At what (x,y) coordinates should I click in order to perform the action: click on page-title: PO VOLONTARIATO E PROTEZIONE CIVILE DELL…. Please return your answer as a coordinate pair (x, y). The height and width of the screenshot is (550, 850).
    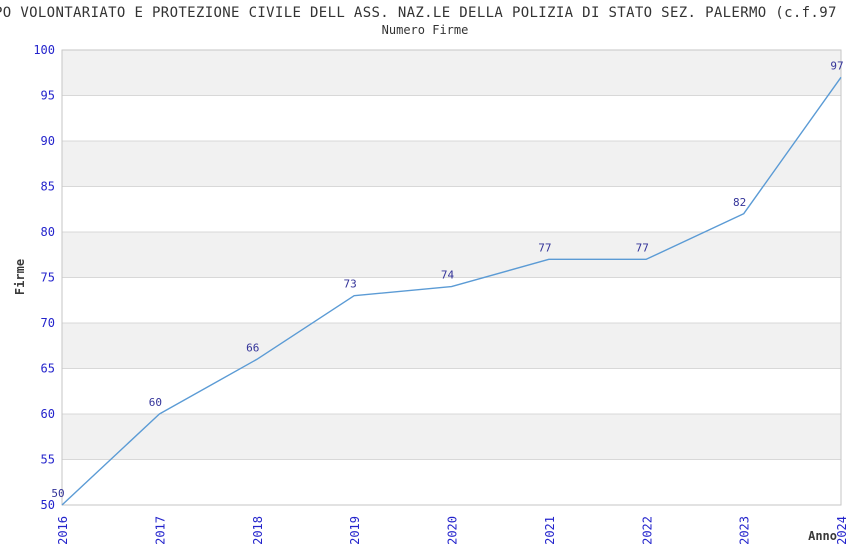
    Looking at the image, I should click on (418, 13).